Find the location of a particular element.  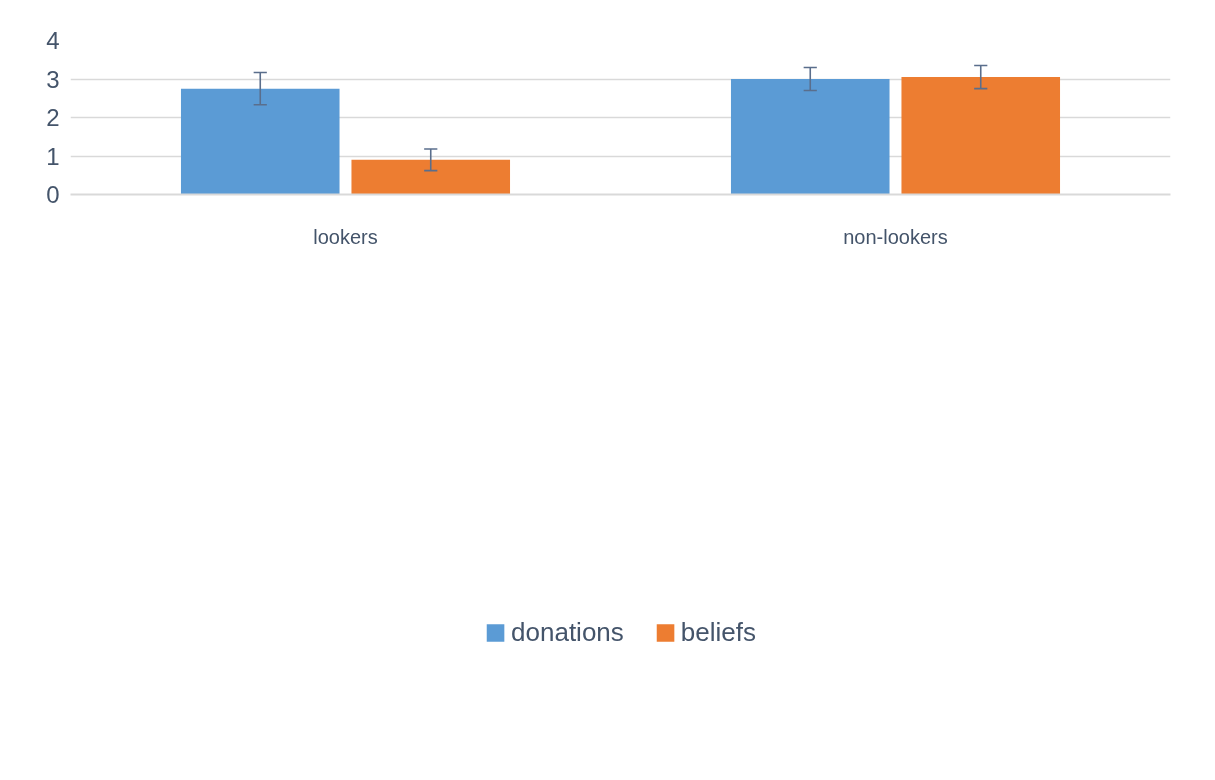

y-tick-label: 0 is located at coordinates (53, 194).